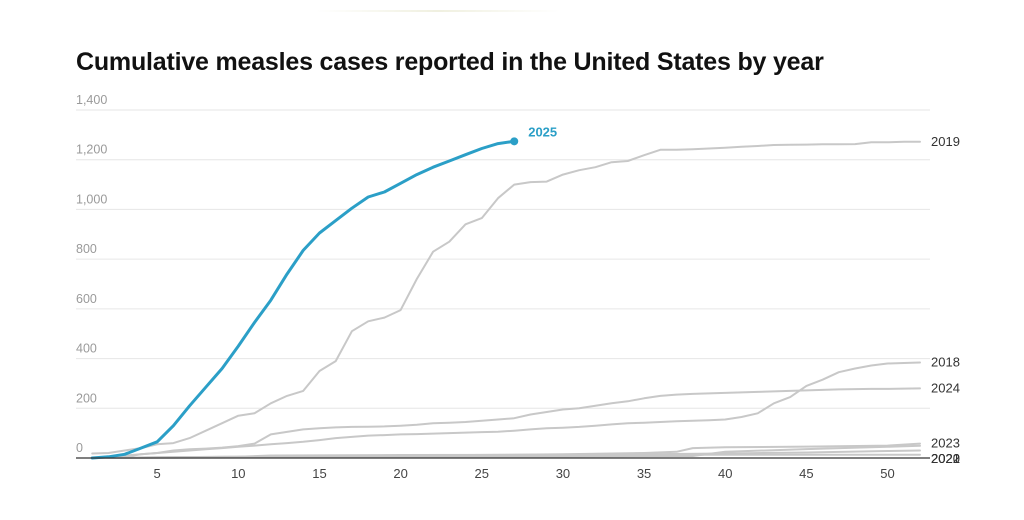 This screenshot has width=1024, height=520. What do you see at coordinates (157, 473) in the screenshot?
I see `x-tick-label: 5` at bounding box center [157, 473].